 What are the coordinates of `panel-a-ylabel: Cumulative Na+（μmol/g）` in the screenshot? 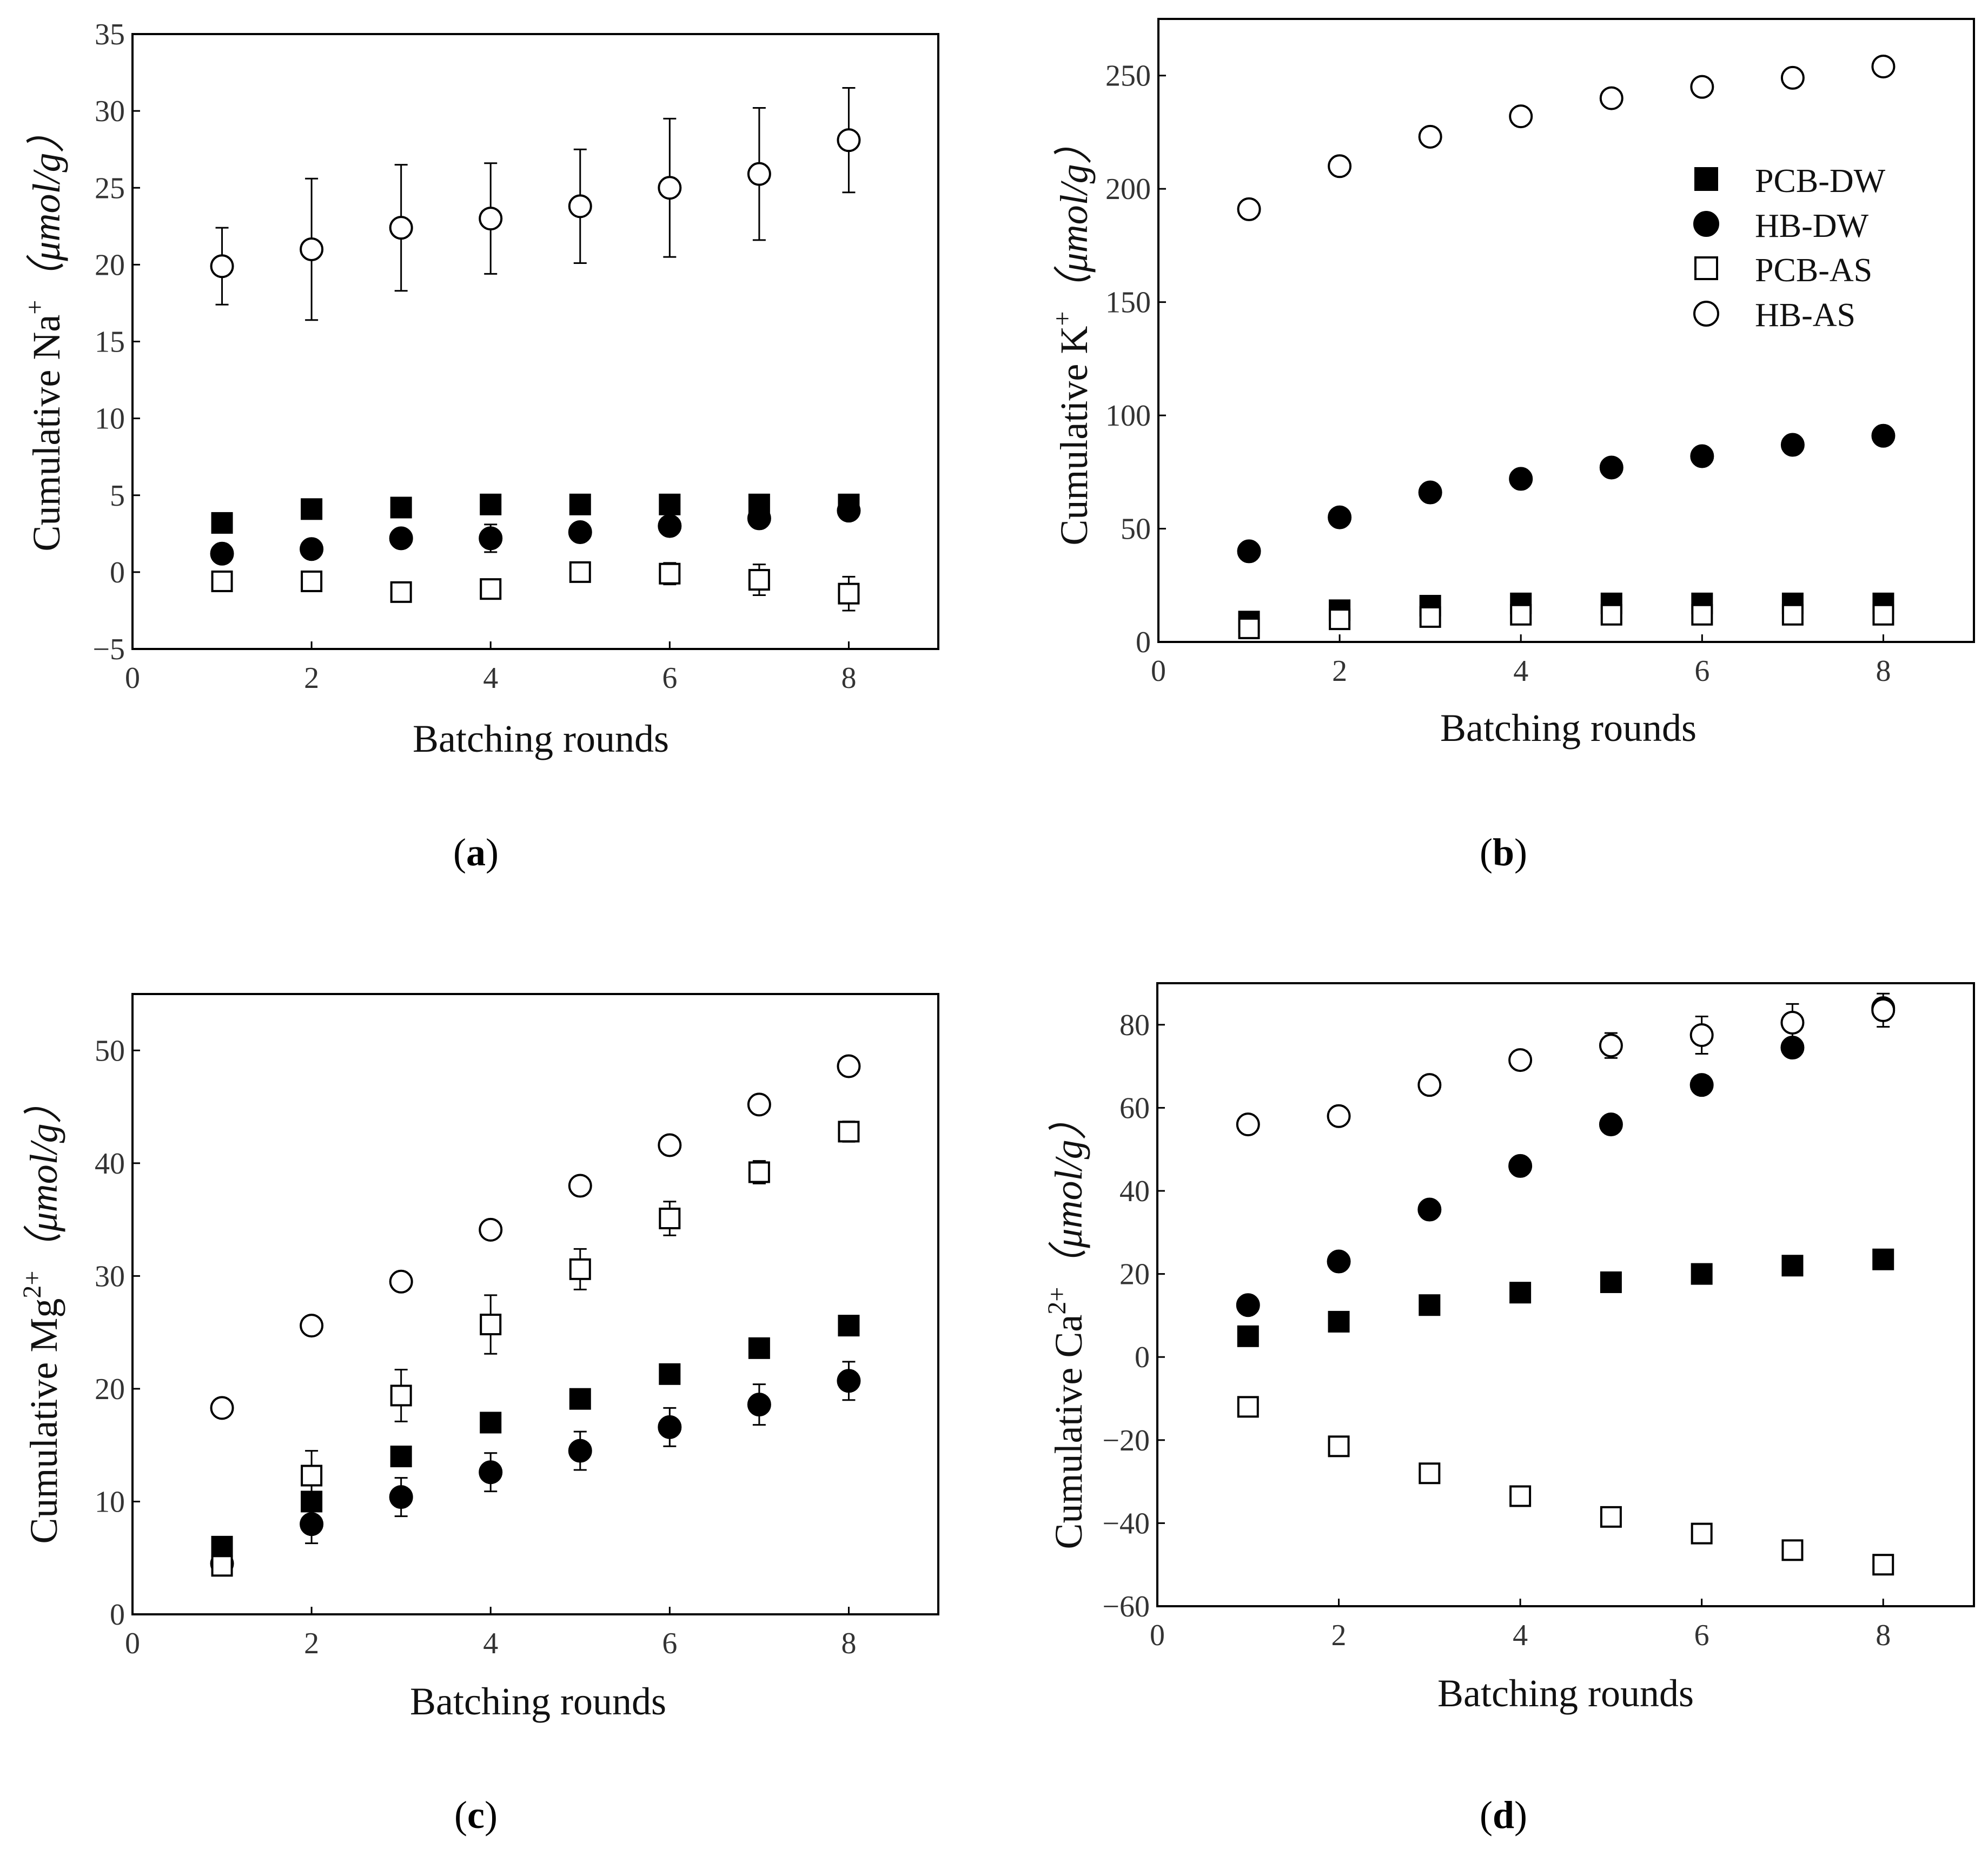 It's located at (44, 333).